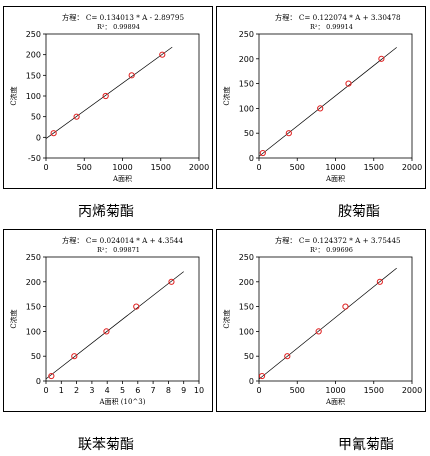  I want to click on x-tick-label: 6, so click(137, 390).